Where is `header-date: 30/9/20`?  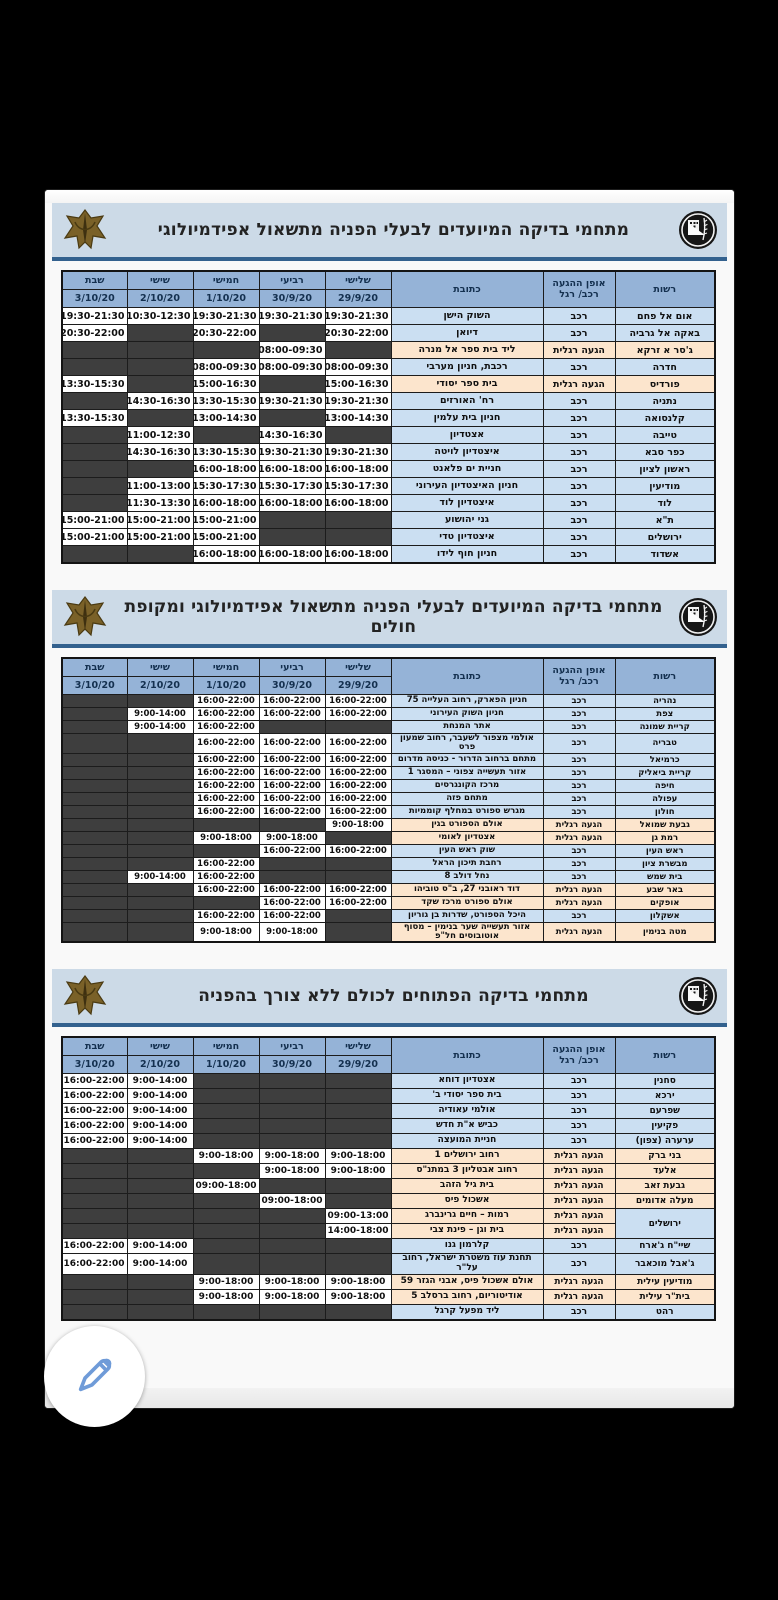 header-date: 30/9/20 is located at coordinates (292, 1065).